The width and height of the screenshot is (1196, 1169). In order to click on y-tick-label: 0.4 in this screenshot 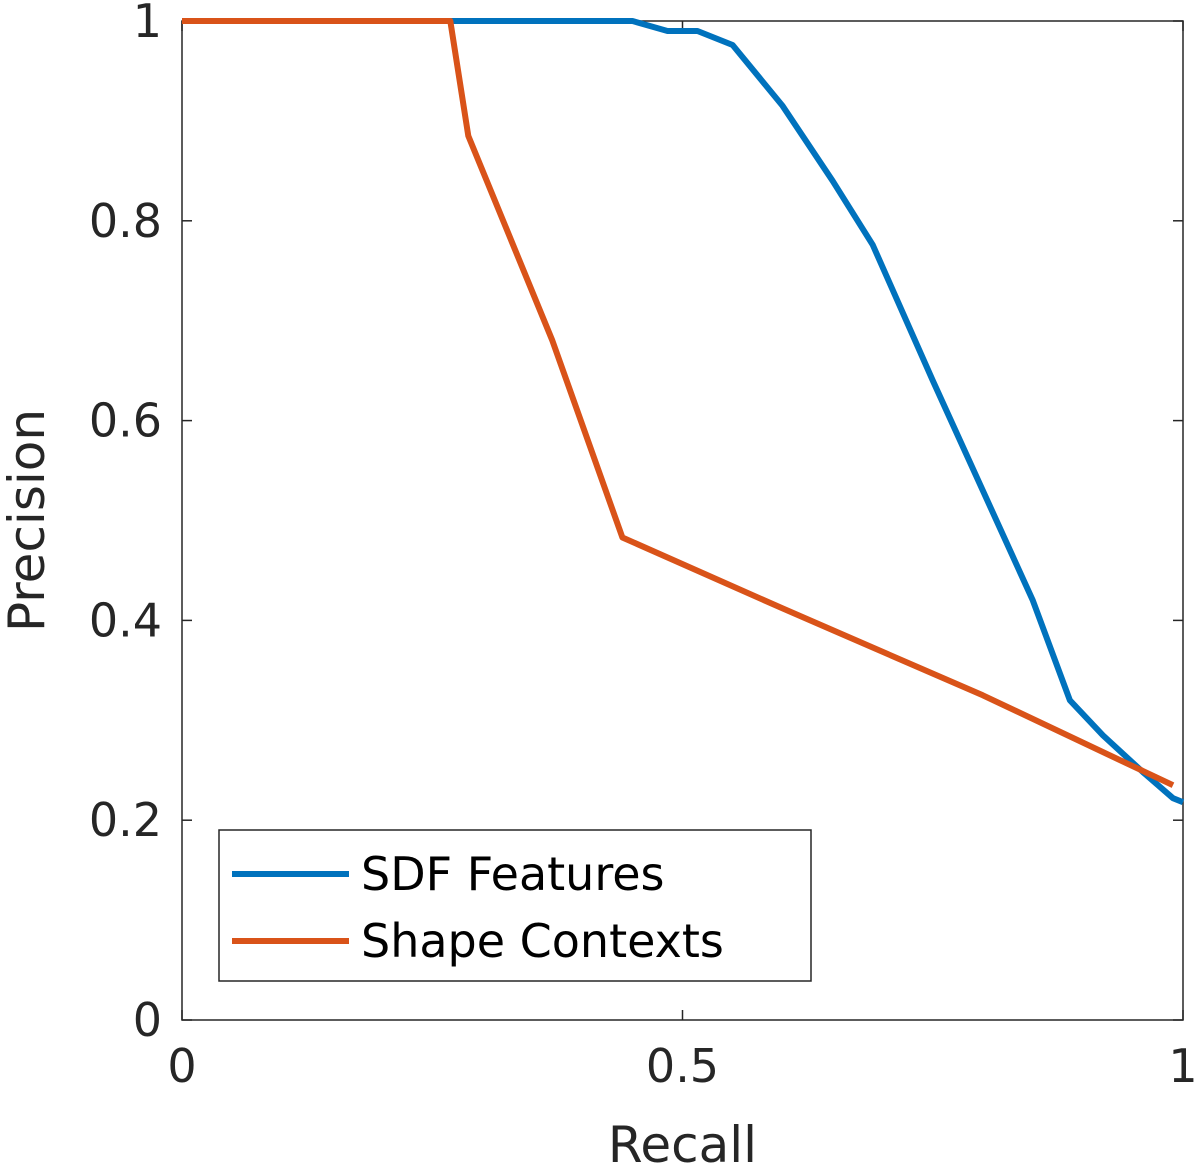, I will do `click(125, 620)`.